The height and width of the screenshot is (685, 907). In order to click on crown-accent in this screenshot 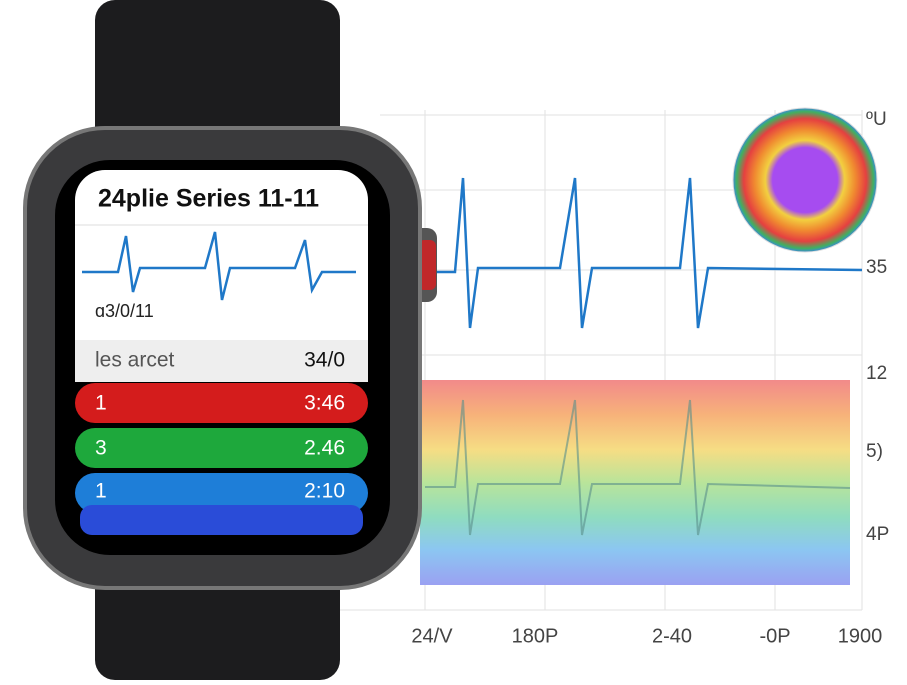, I will do `click(427, 265)`.